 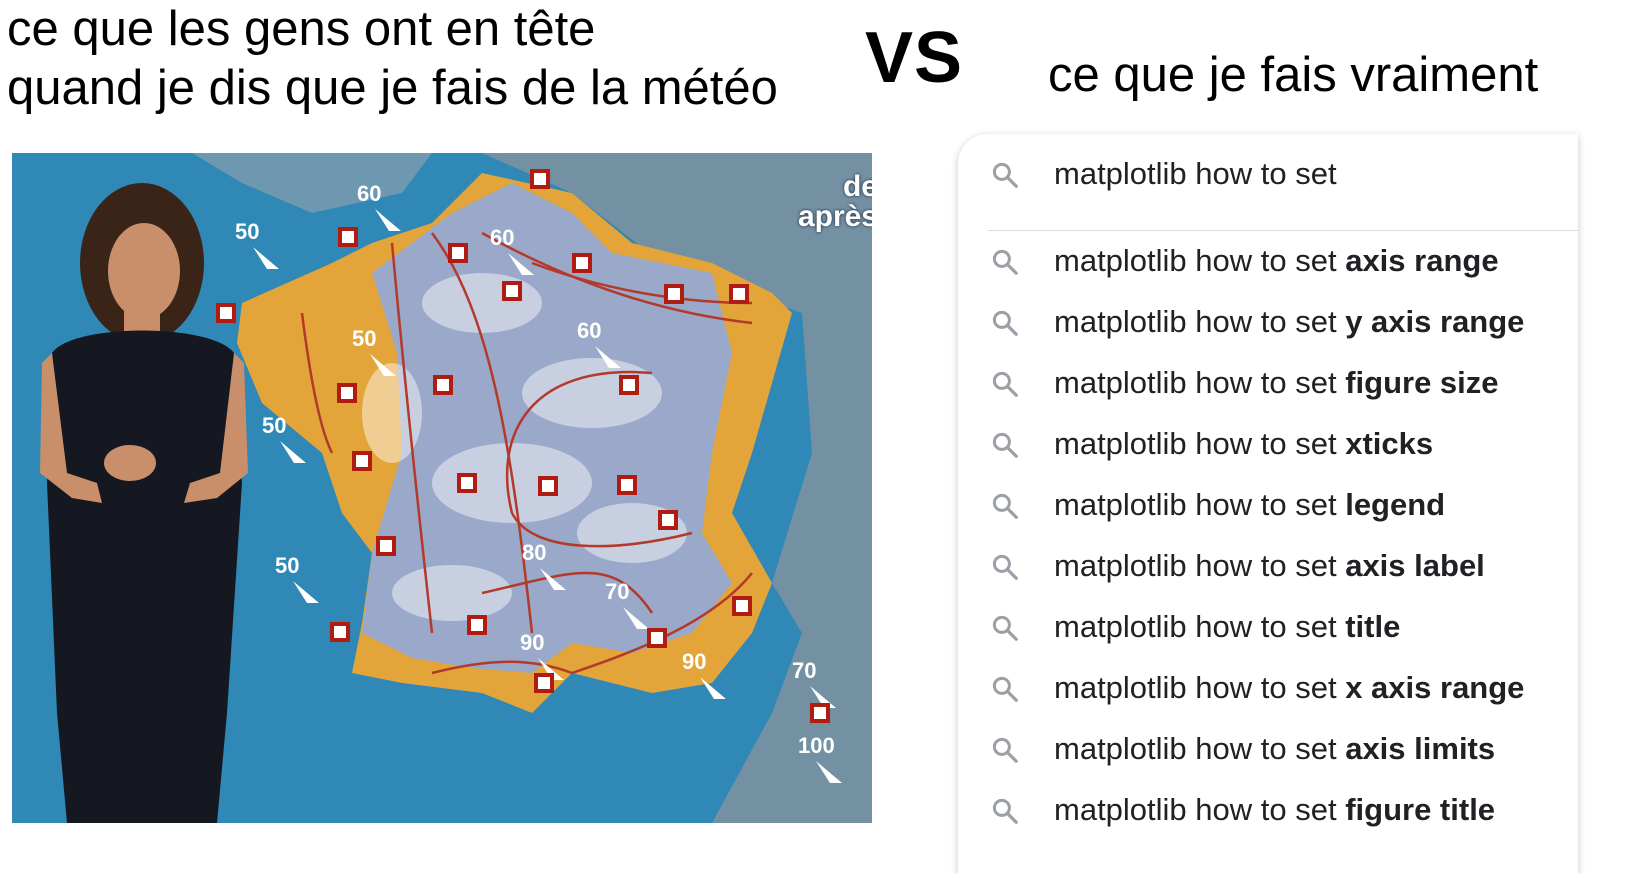 I want to click on suggestion-item: matplotlib how to set legend, so click(x=1268, y=505).